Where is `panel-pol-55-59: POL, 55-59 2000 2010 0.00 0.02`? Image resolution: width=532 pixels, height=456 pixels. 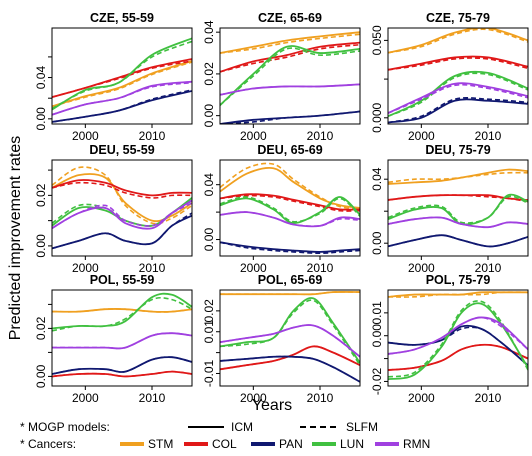 panel-pol-55-59: POL, 55-59 2000 2010 0.00 0.02 is located at coordinates (113, 339).